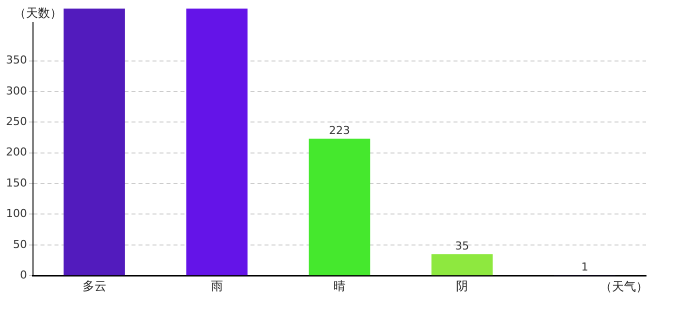  I want to click on y-tick-label: 150, so click(16, 183).